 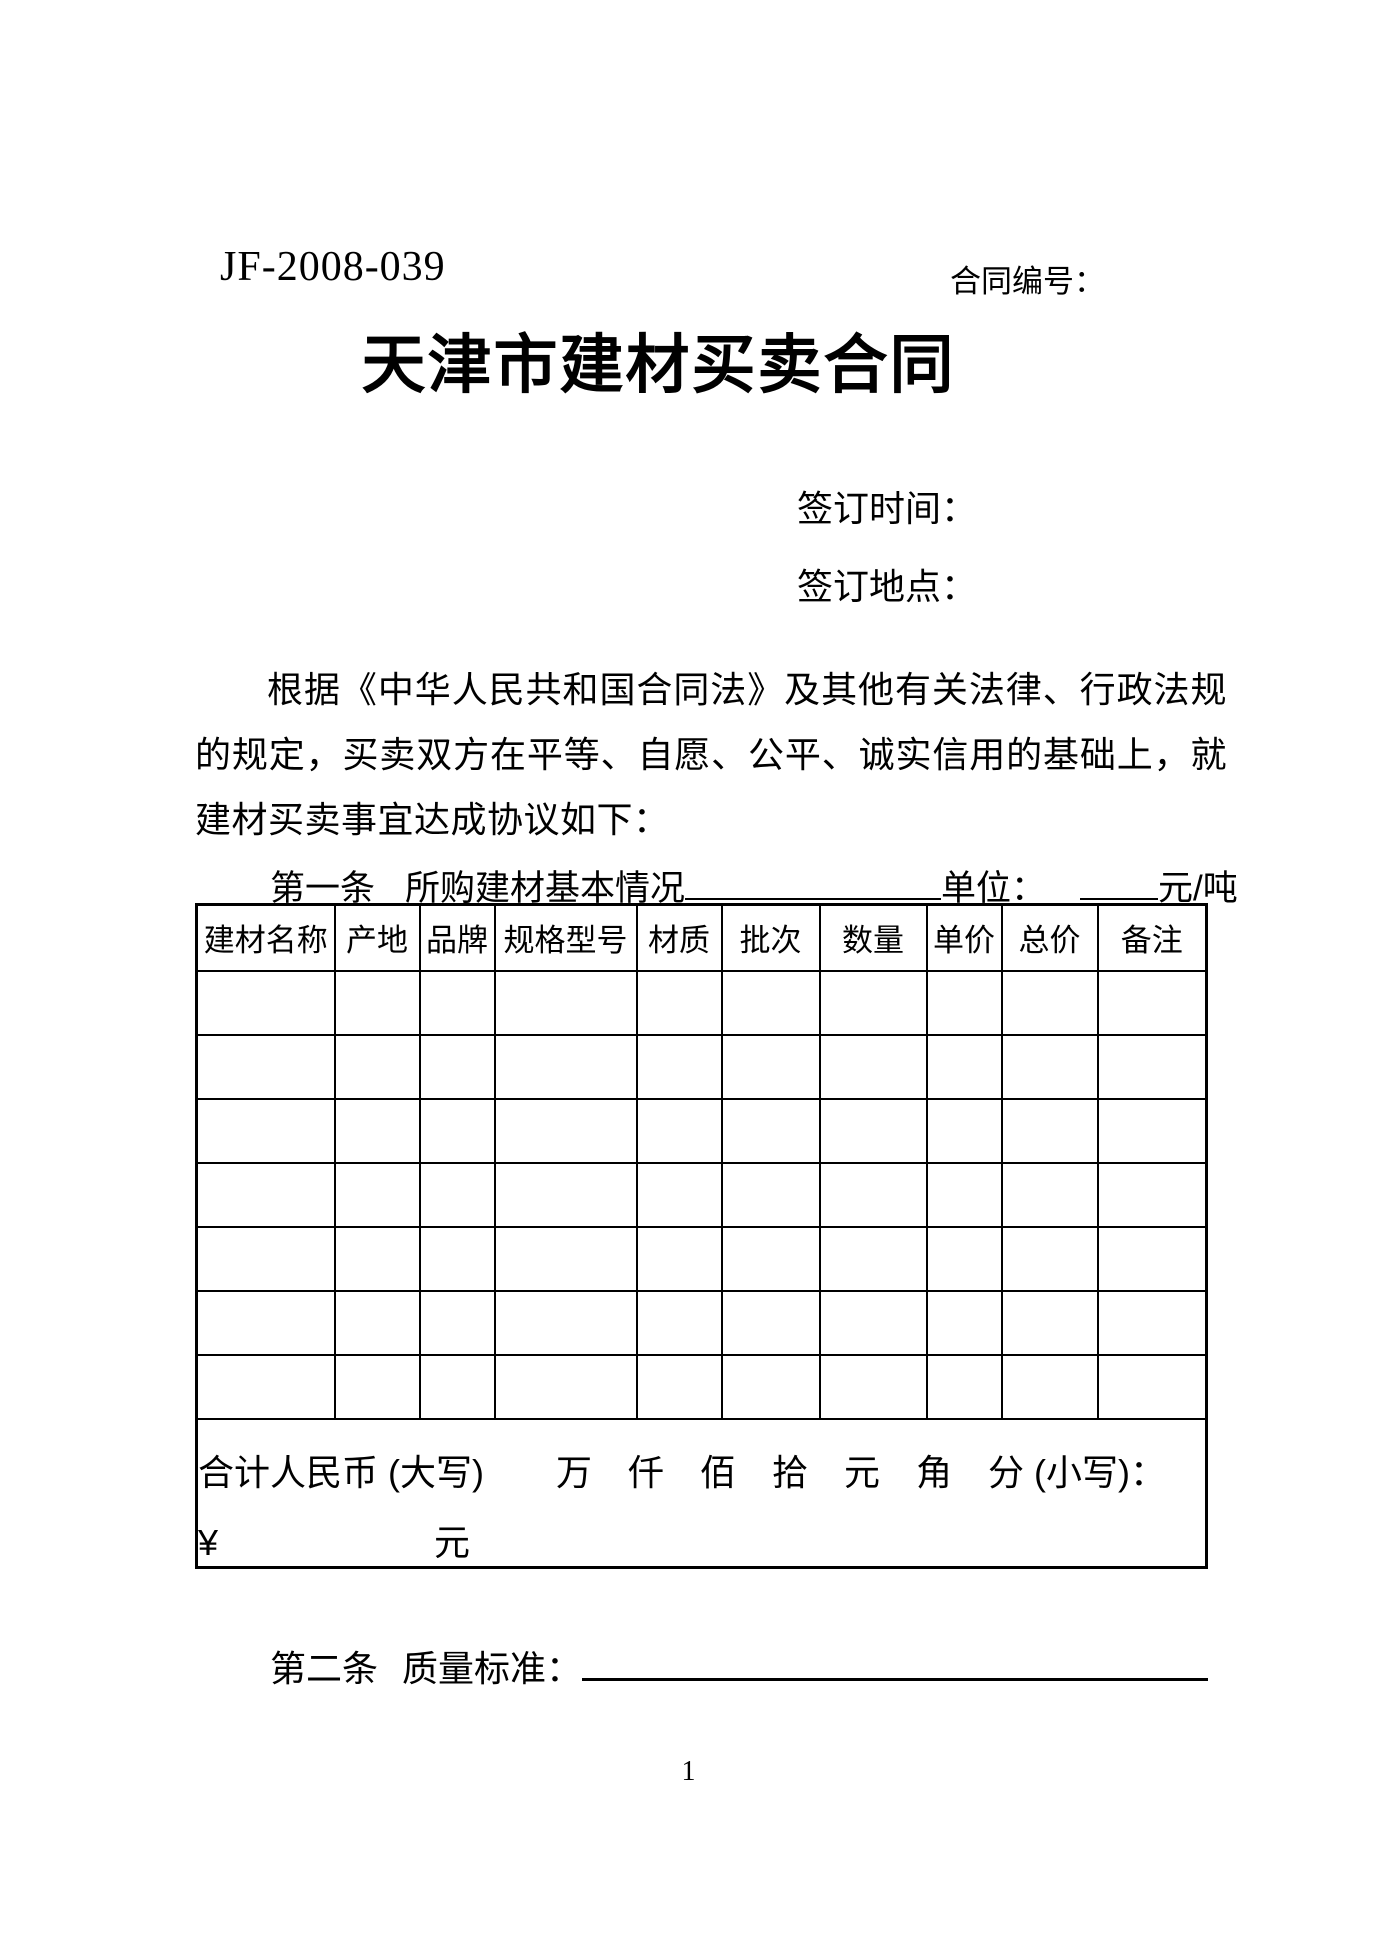 I want to click on article2-line: 第二条 质量标准：, so click(x=739, y=1666).